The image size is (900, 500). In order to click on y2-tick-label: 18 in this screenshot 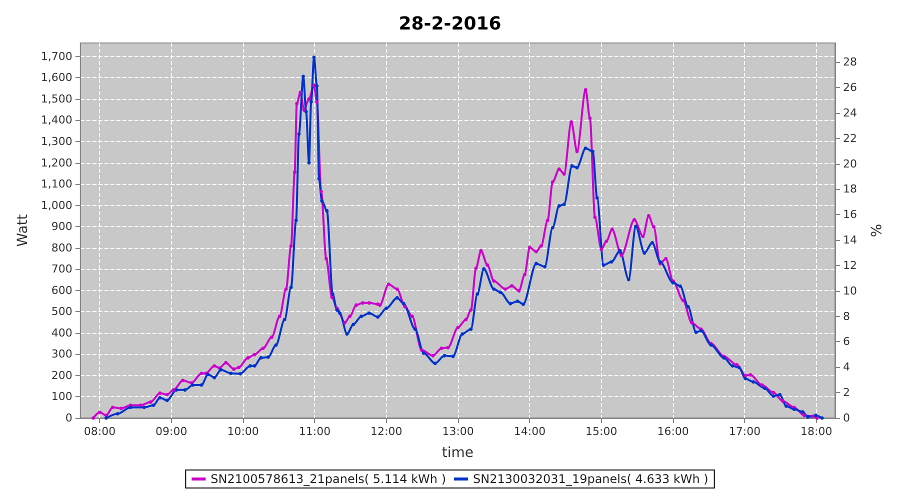, I will do `click(850, 189)`.